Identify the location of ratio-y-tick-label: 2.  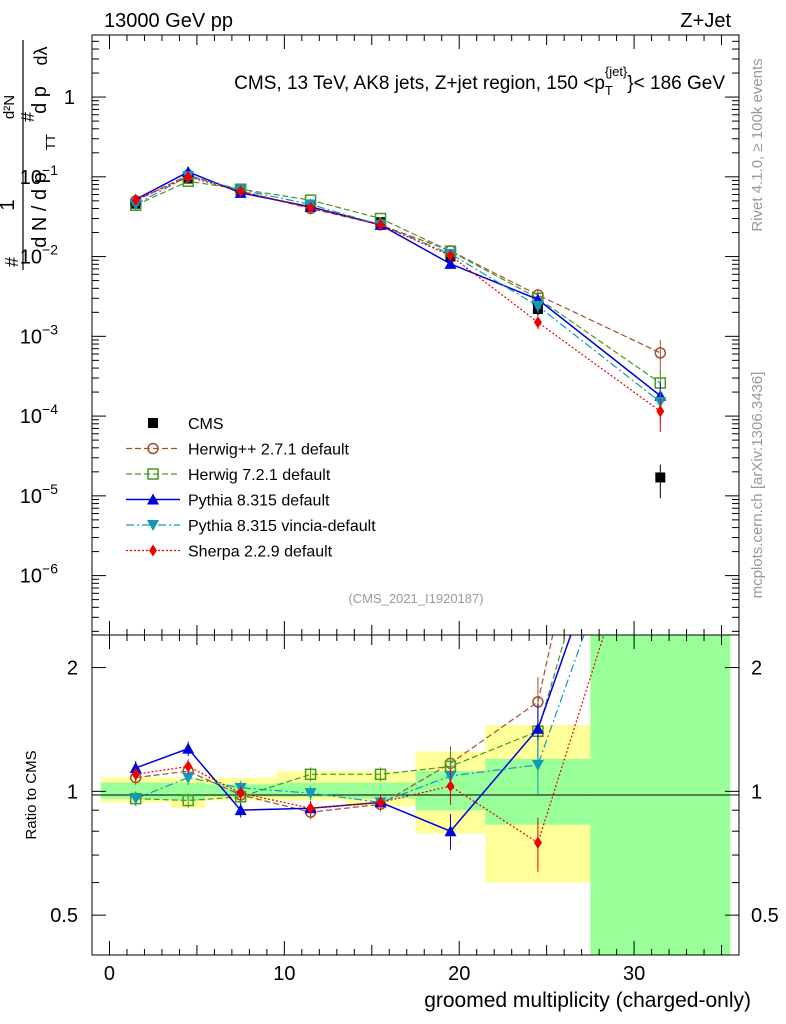
(72, 669).